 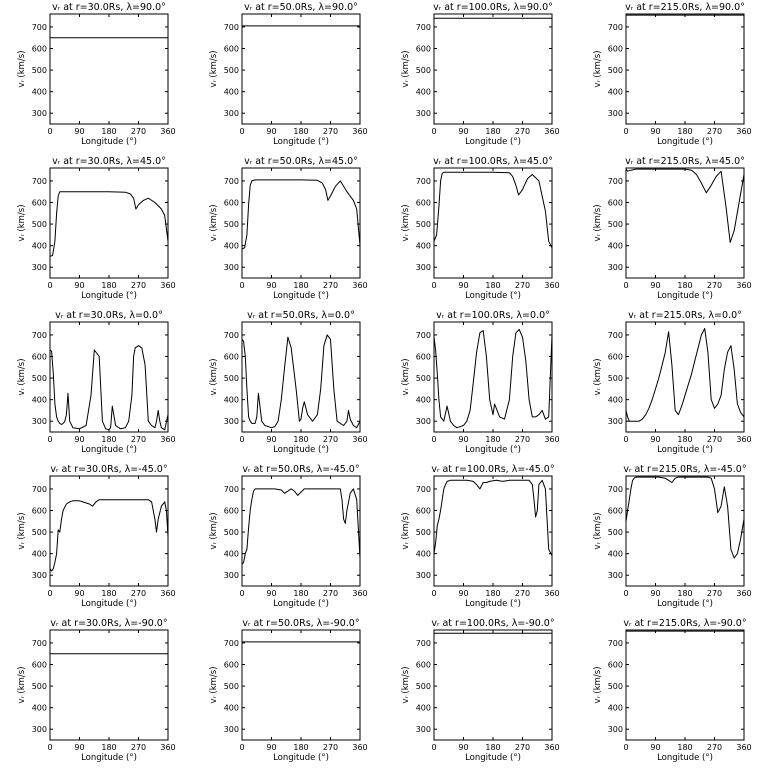 I want to click on subplot-title: vᵣ at r=50.0Rs, λ=0.0°, so click(x=301, y=315).